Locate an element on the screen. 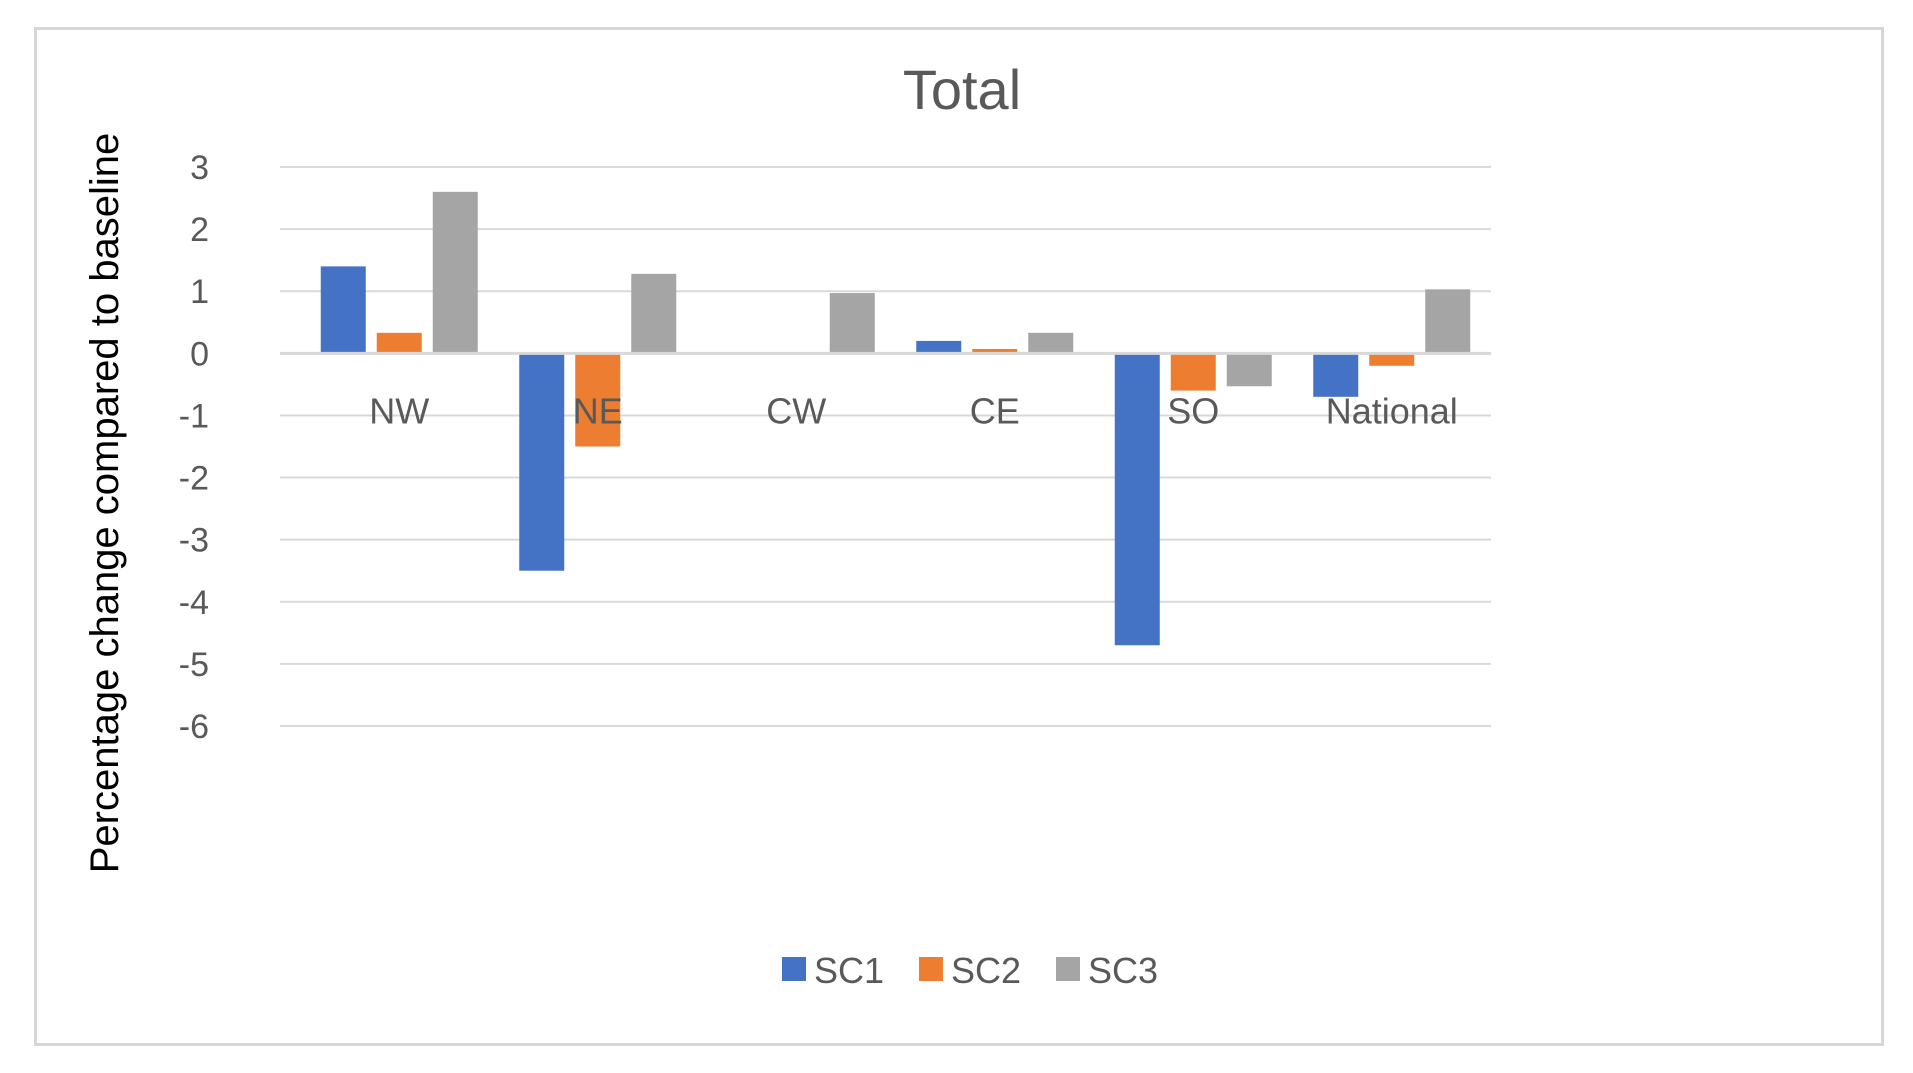  bar-sc3-so is located at coordinates (1249, 370).